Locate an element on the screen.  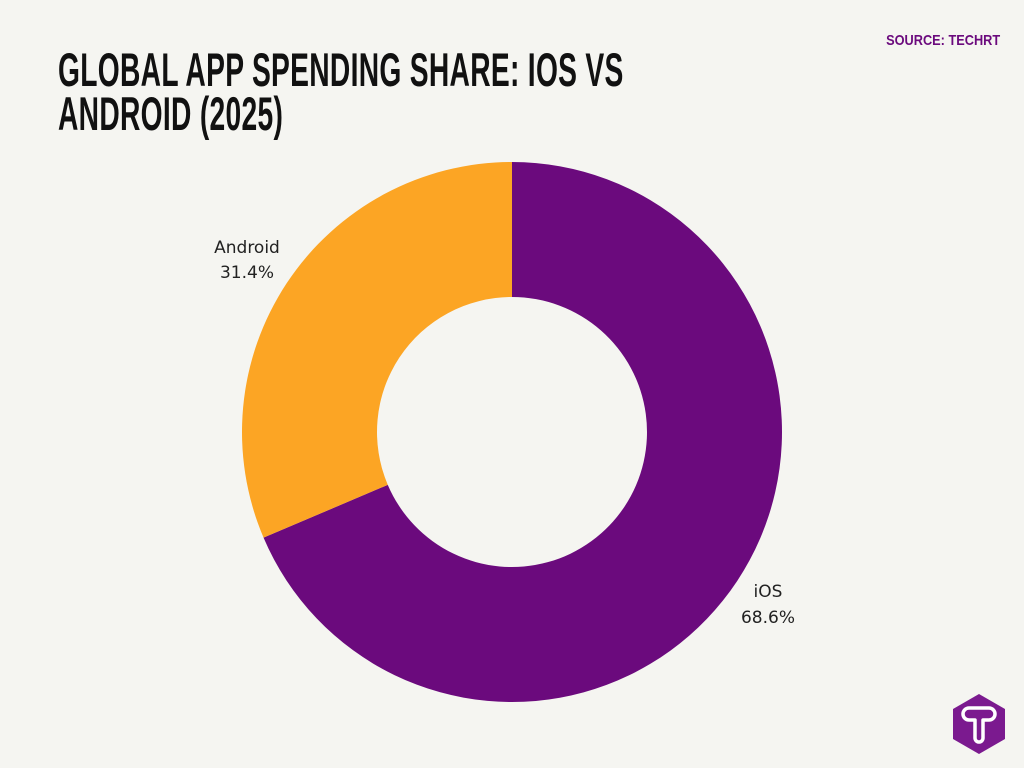
techrt-logo-icon is located at coordinates (979, 724).